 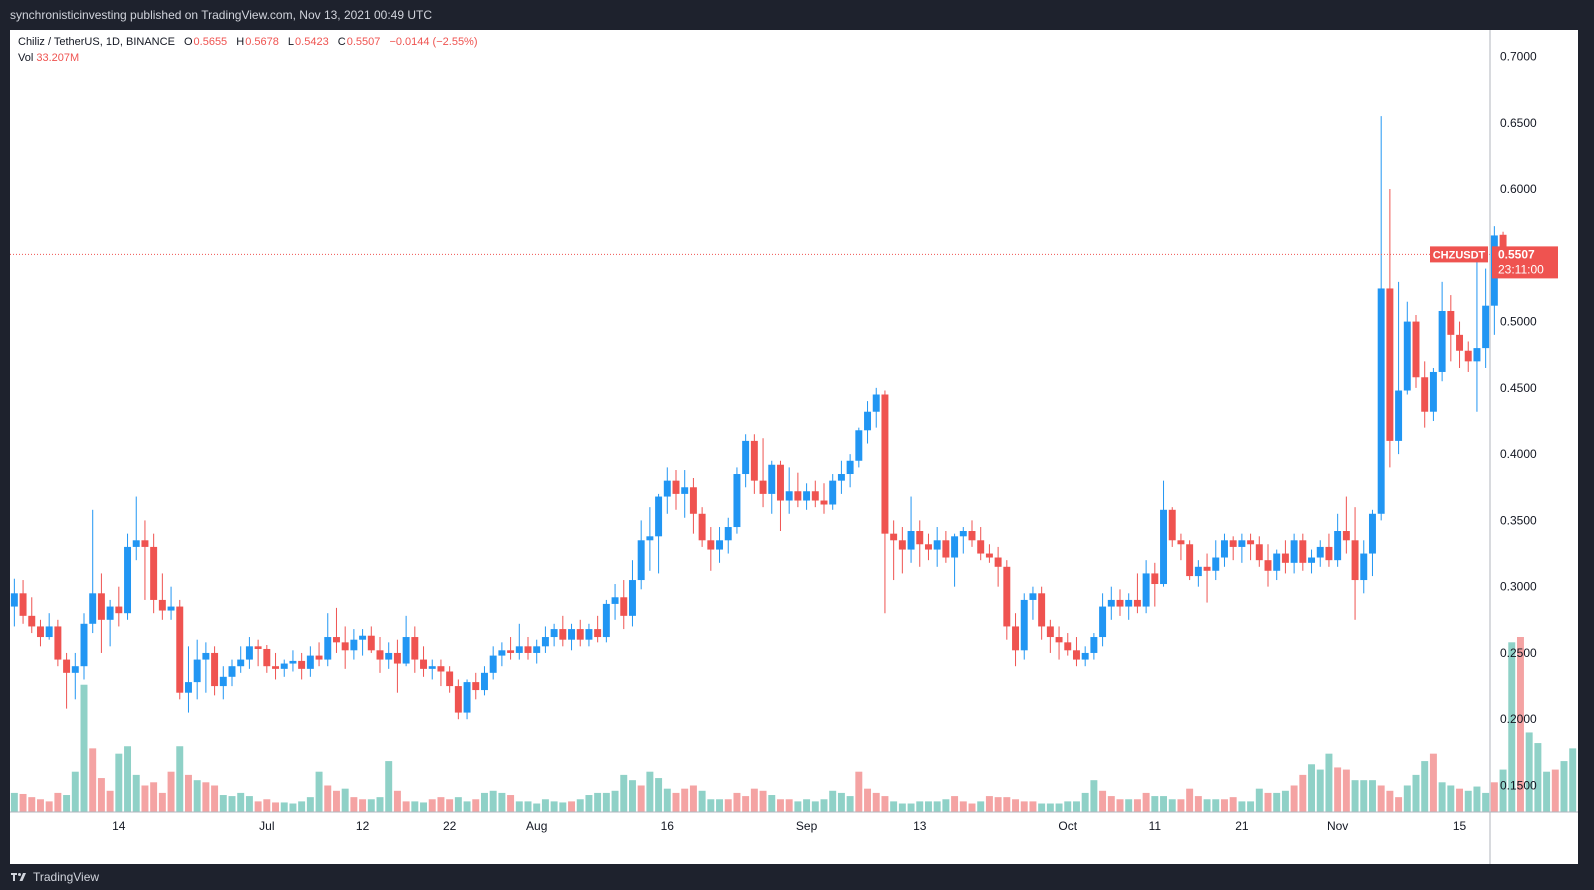 I want to click on tradingview-brand: TradingView, so click(x=54, y=877).